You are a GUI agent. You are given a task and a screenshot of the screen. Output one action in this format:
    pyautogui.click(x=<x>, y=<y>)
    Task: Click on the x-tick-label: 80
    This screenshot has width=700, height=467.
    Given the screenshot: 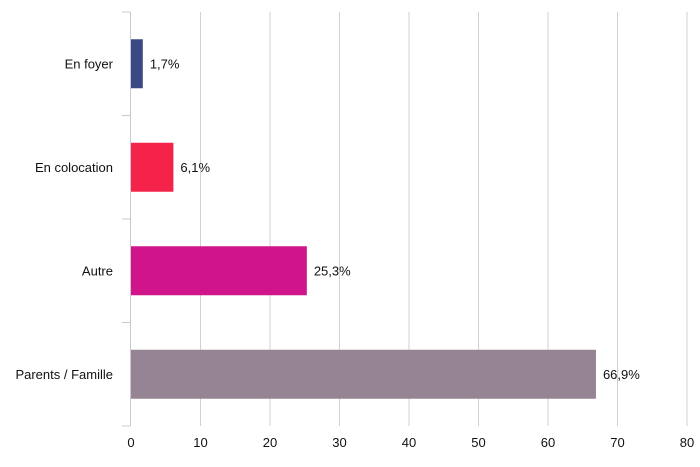 What is the action you would take?
    pyautogui.click(x=687, y=442)
    